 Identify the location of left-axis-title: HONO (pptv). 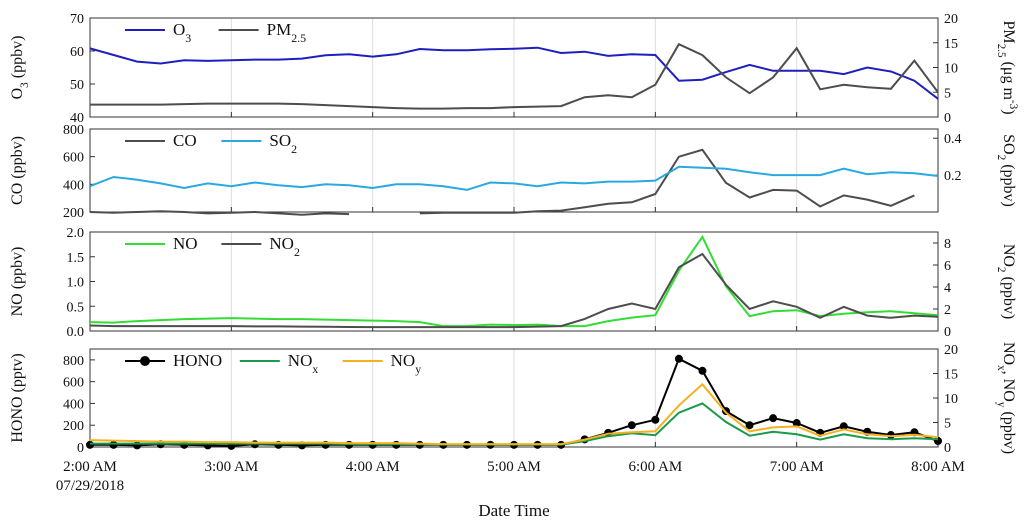
(17, 397).